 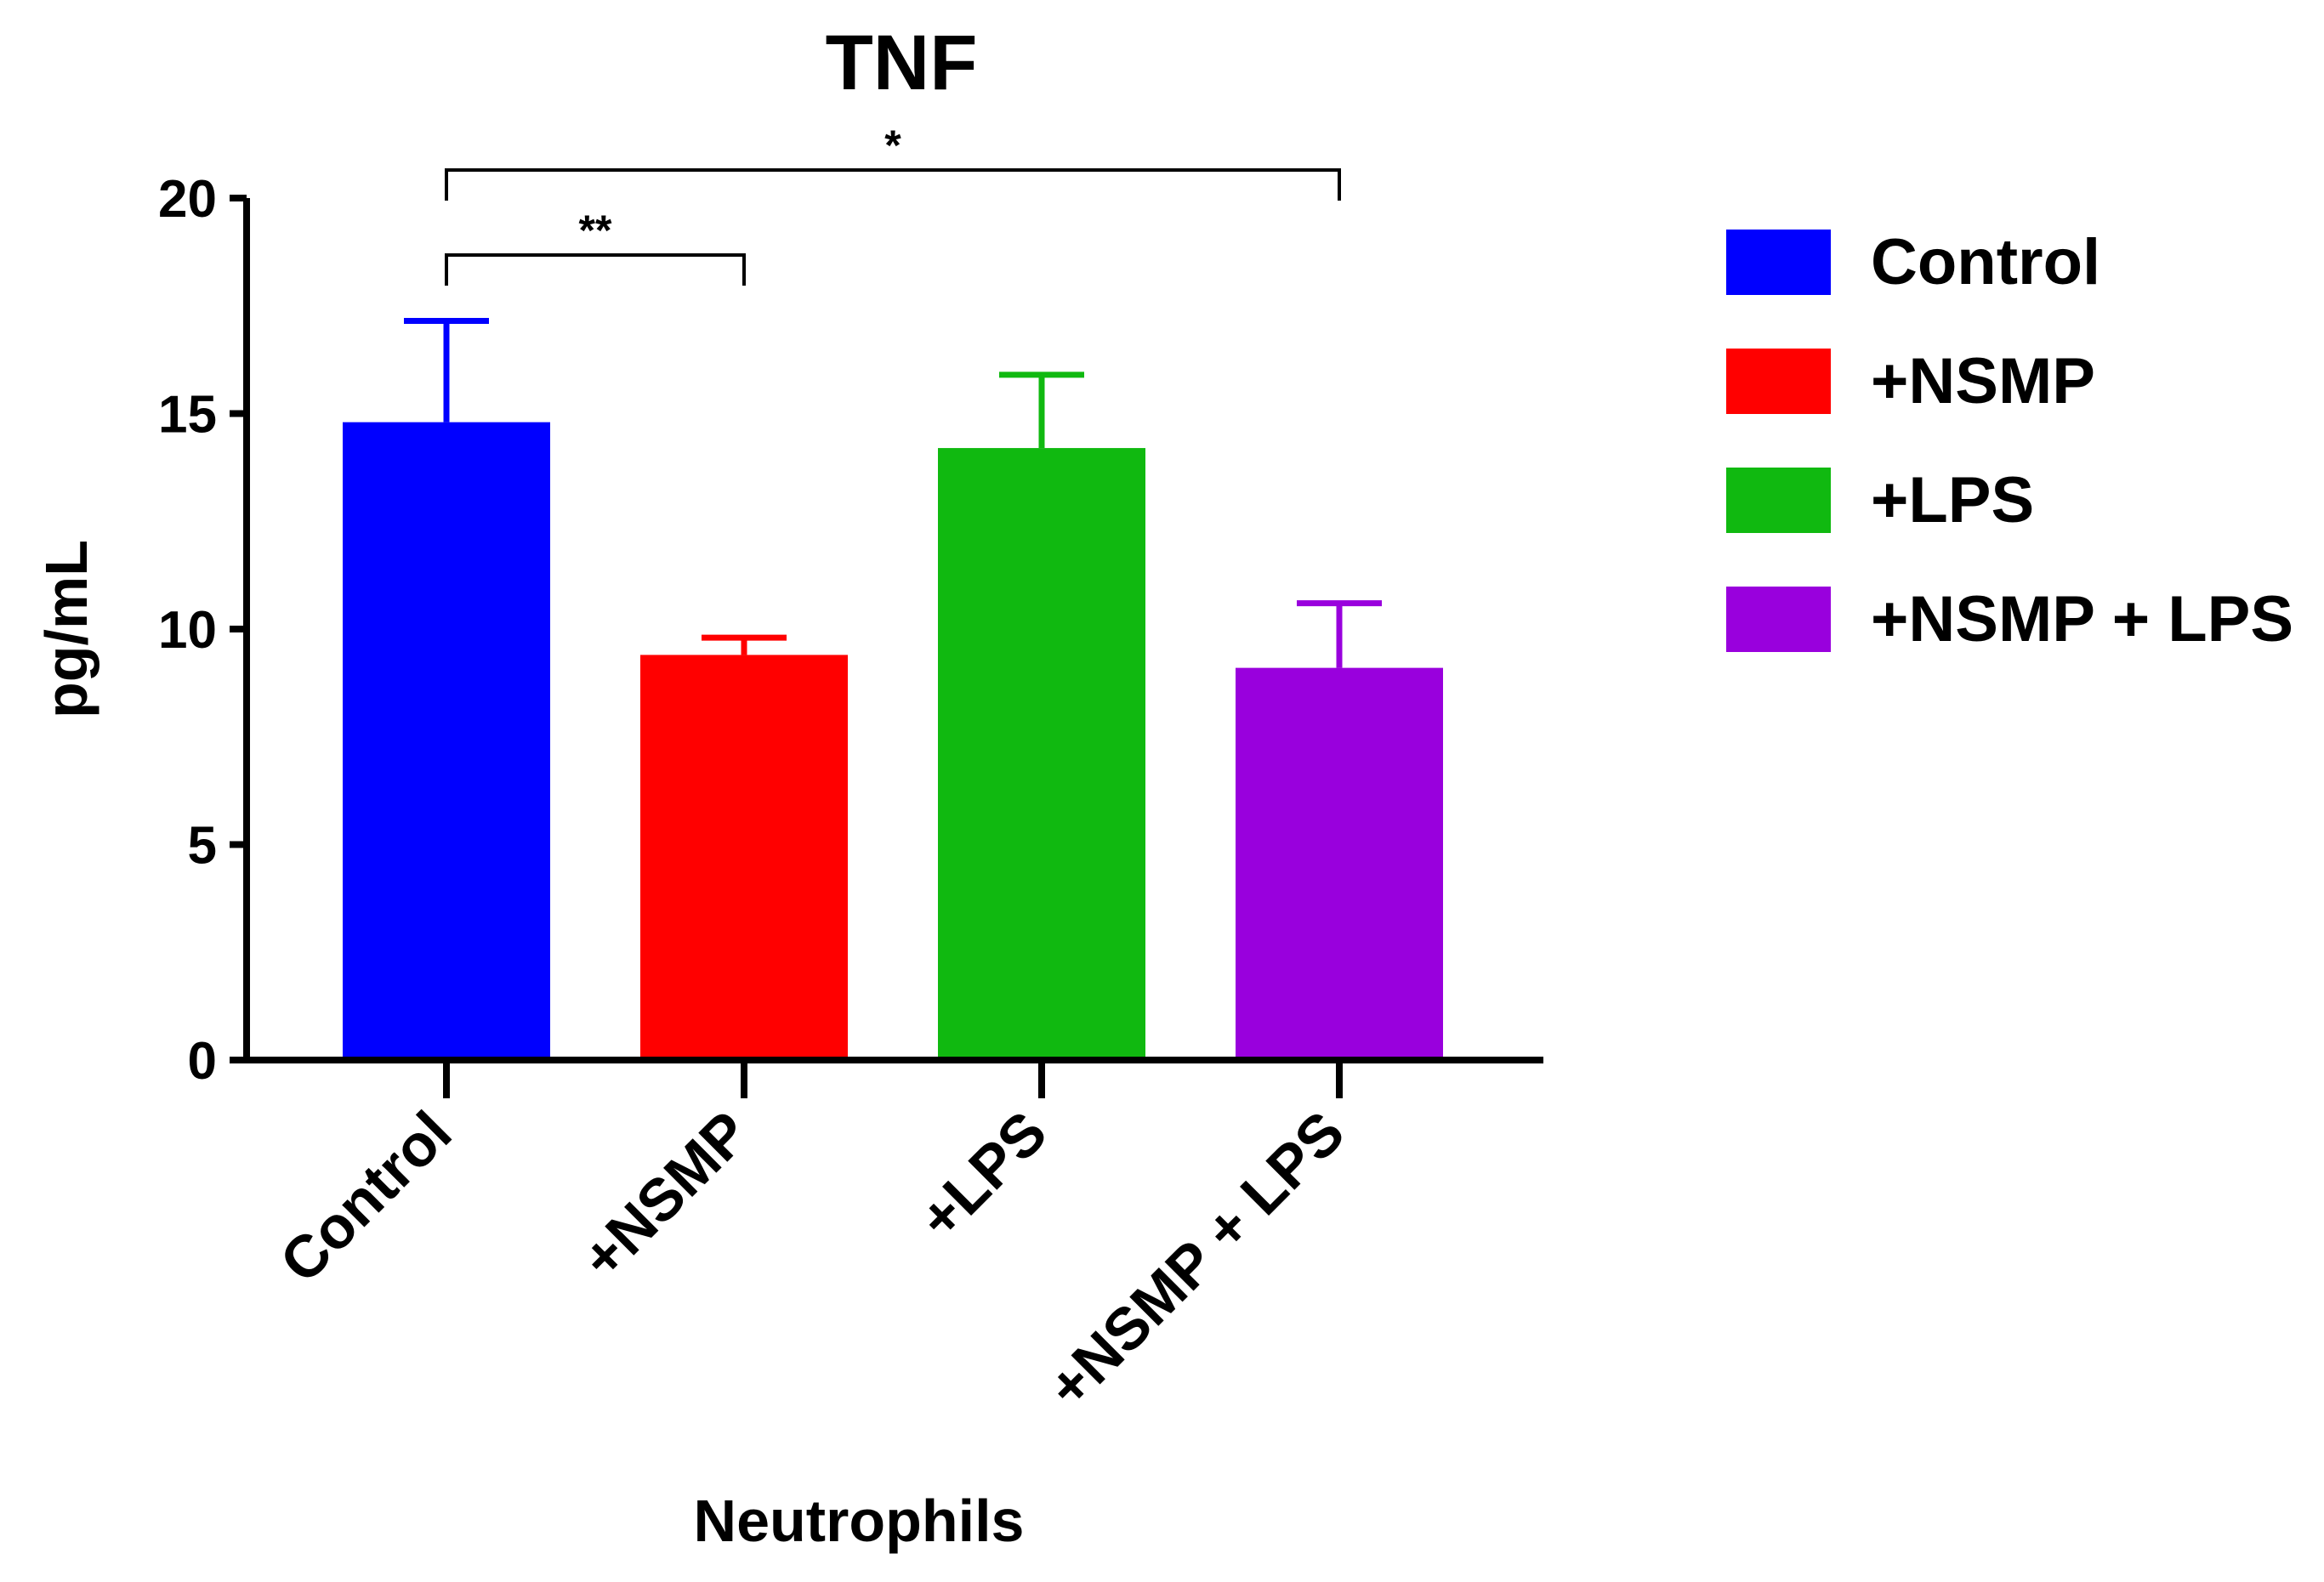 What do you see at coordinates (665, 1194) in the screenshot?
I see `x-tick-label-1: +NSMP` at bounding box center [665, 1194].